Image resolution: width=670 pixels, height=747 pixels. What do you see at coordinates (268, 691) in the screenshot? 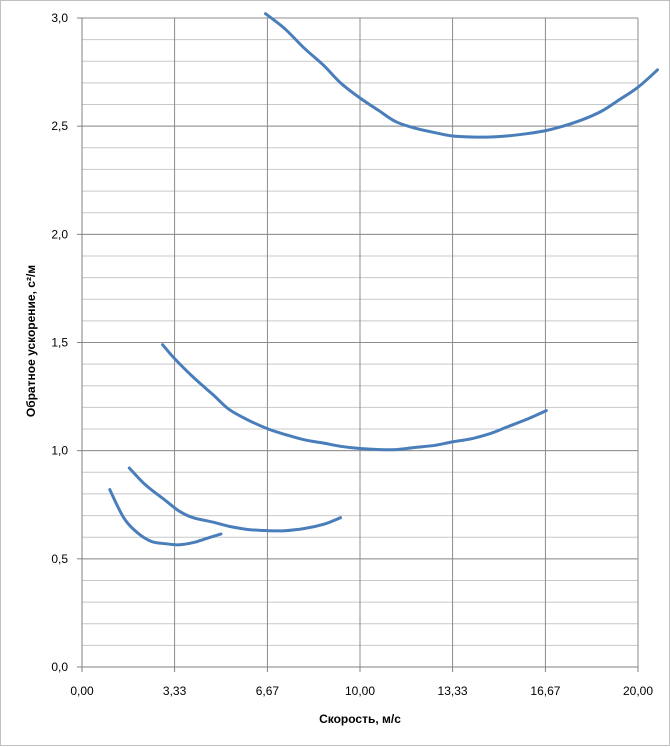
I see `x-tick-label: 6,67` at bounding box center [268, 691].